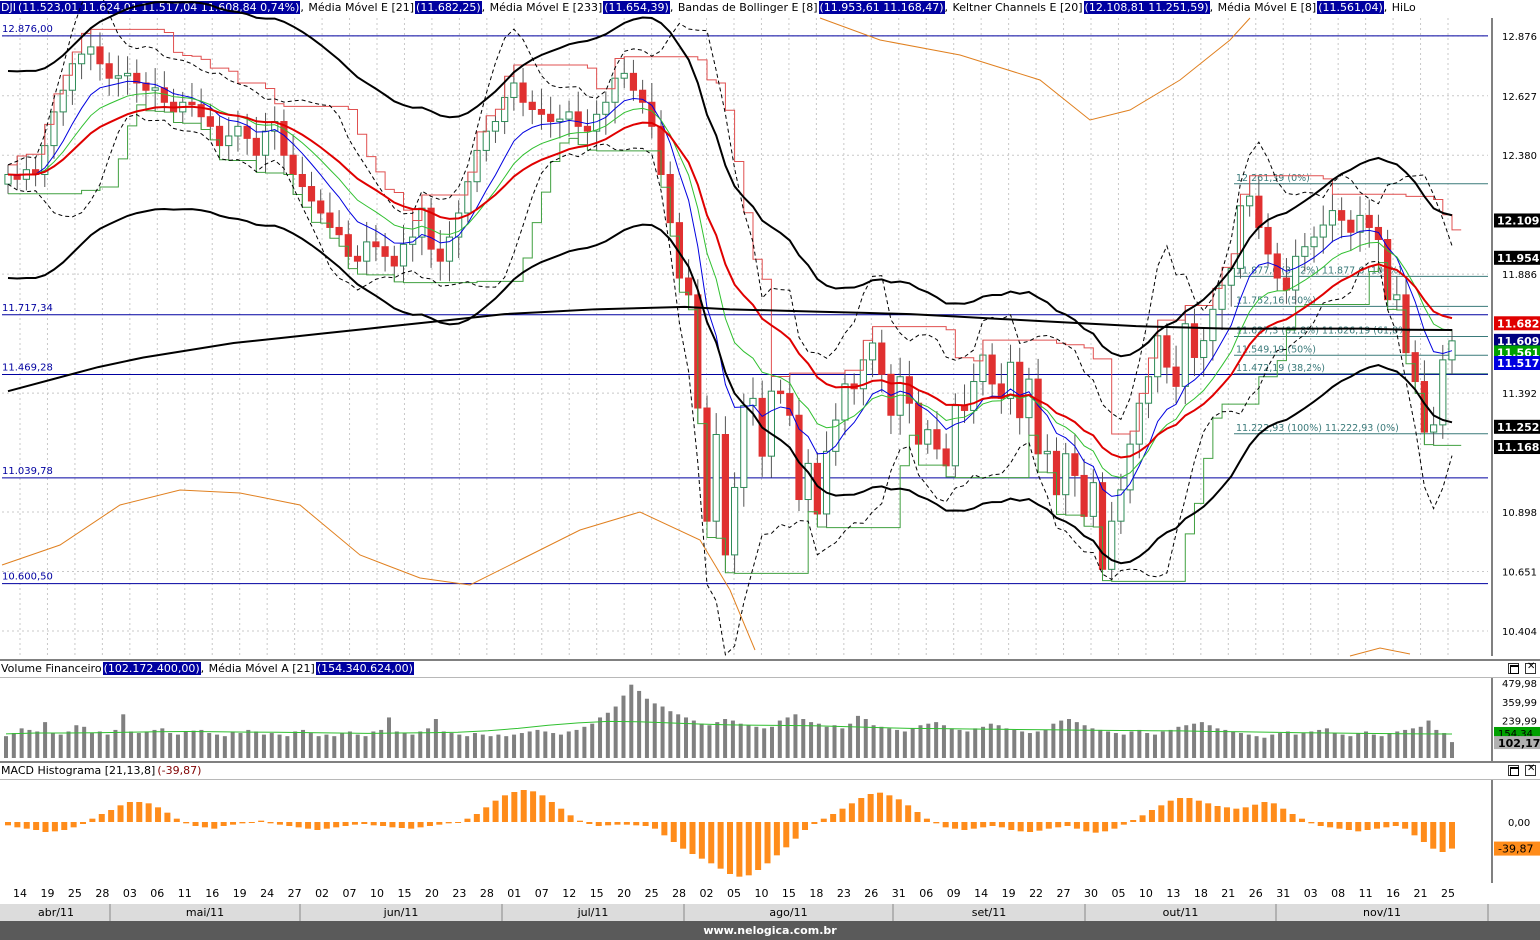 Image resolution: width=1540 pixels, height=940 pixels. What do you see at coordinates (1267, 7) in the screenshot?
I see `ema8-label: Média Móvel E [8]` at bounding box center [1267, 7].